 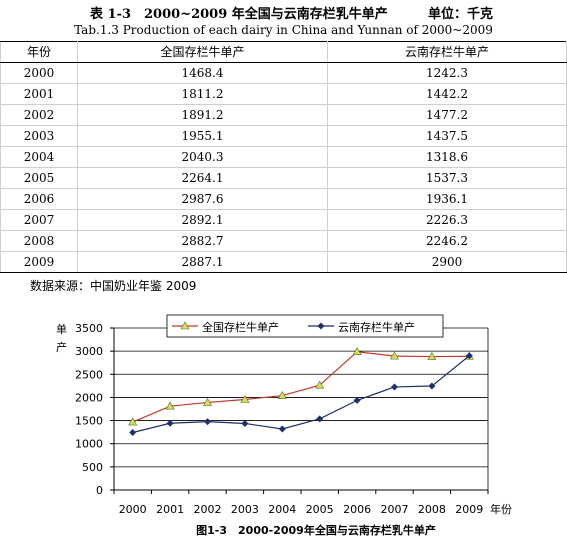 What do you see at coordinates (202, 94) in the screenshot?
I see `cell-china: 1811.2` at bounding box center [202, 94].